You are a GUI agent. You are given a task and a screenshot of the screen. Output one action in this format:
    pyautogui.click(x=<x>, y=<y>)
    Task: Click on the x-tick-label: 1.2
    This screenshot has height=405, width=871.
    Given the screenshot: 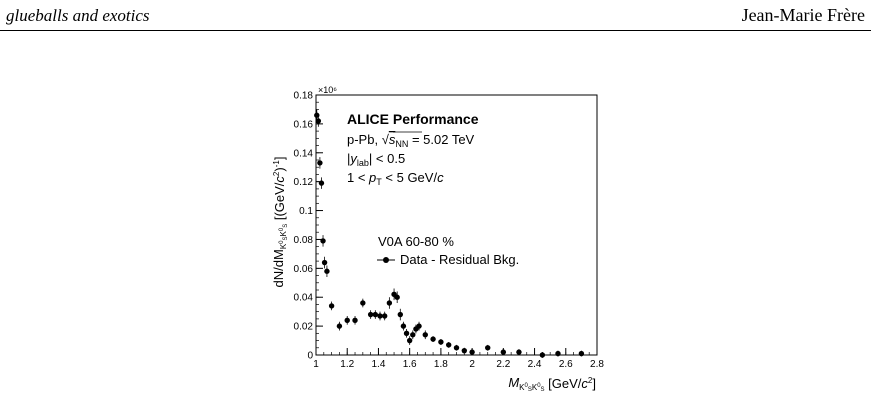 What is the action you would take?
    pyautogui.click(x=347, y=364)
    